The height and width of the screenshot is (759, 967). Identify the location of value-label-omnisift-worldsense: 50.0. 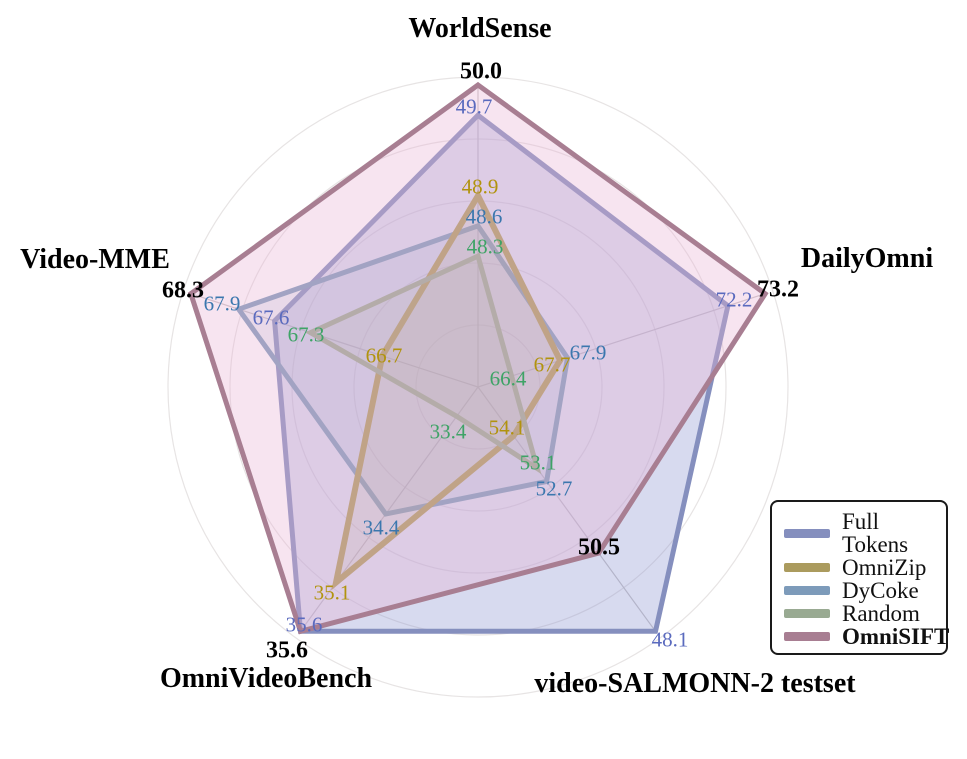
(481, 71).